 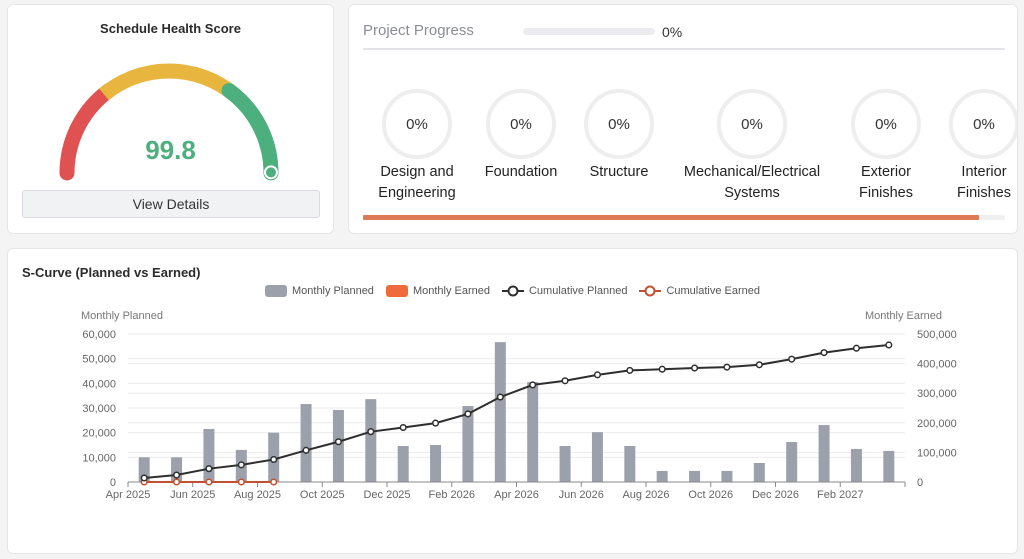 I want to click on legend-label: Cumulative Planned, so click(x=578, y=291).